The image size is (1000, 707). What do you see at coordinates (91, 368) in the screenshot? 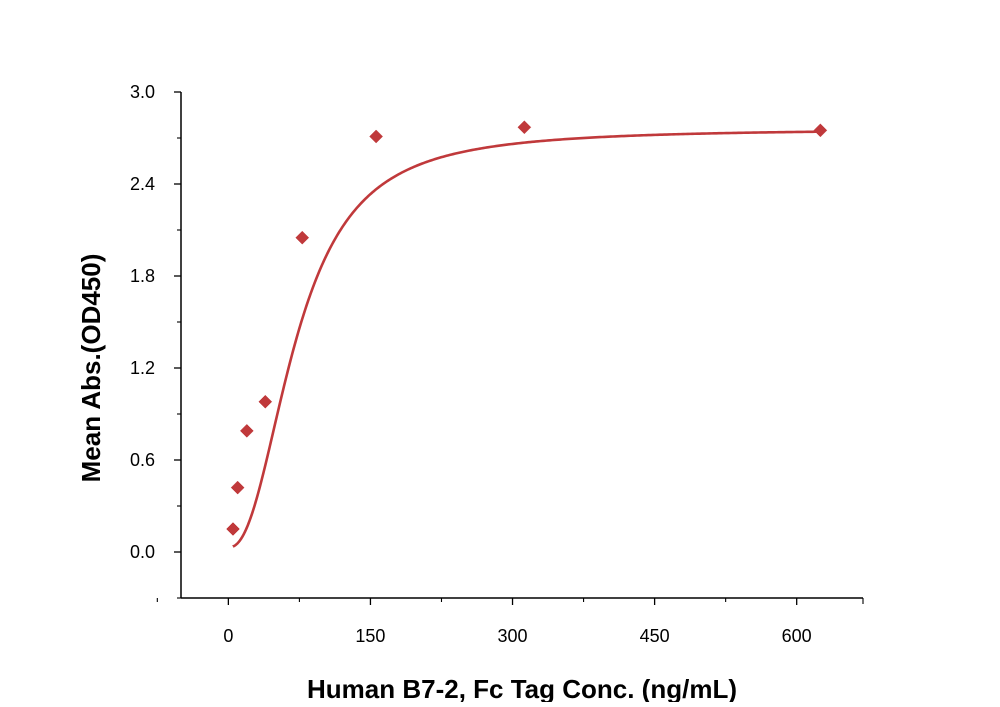
I see `y-axis-title: Mean Abs.(OD450)` at bounding box center [91, 368].